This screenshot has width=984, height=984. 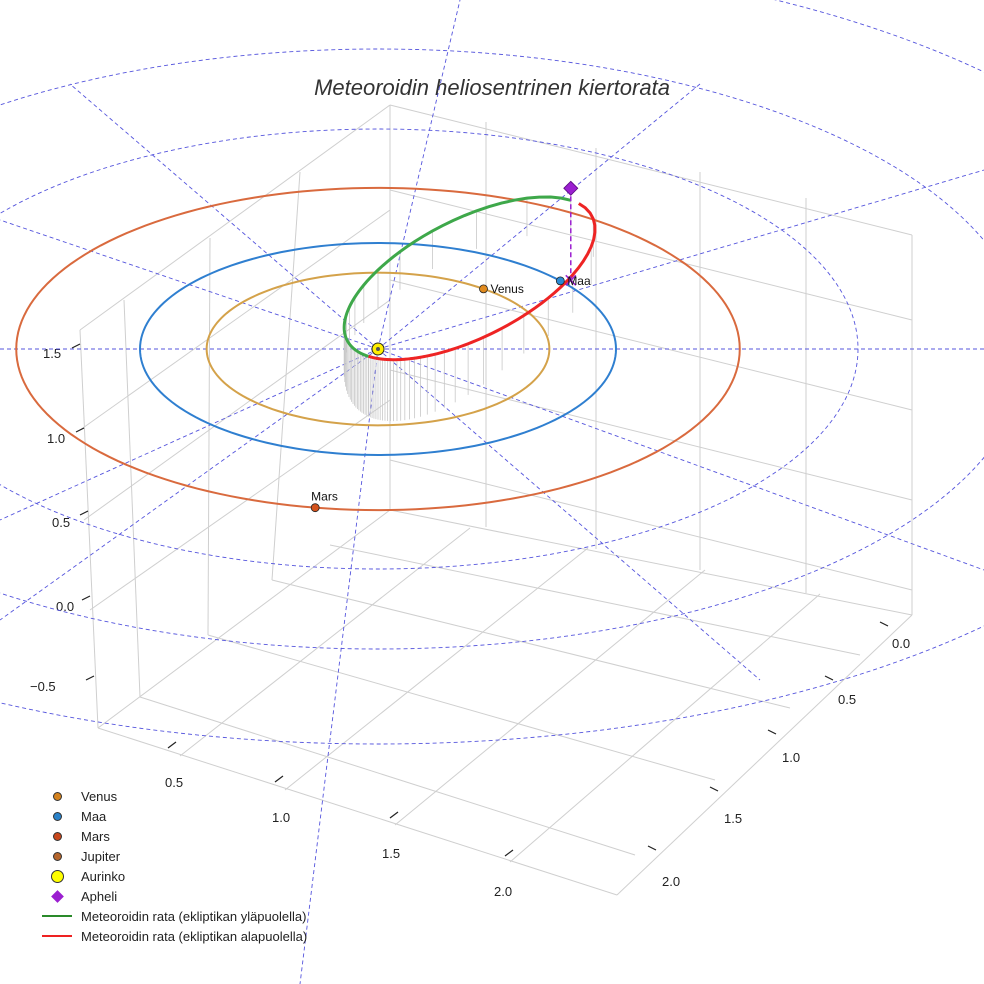 I want to click on venus-marker, so click(x=483, y=289).